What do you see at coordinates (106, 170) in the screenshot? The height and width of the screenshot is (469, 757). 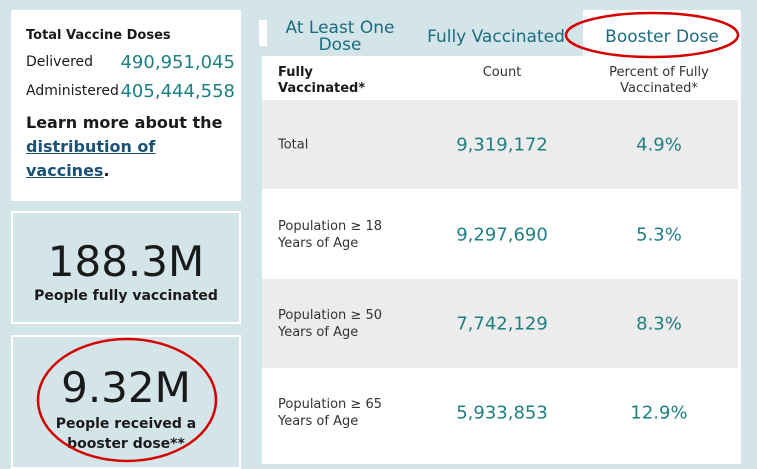 I see `learn-suffix: .` at bounding box center [106, 170].